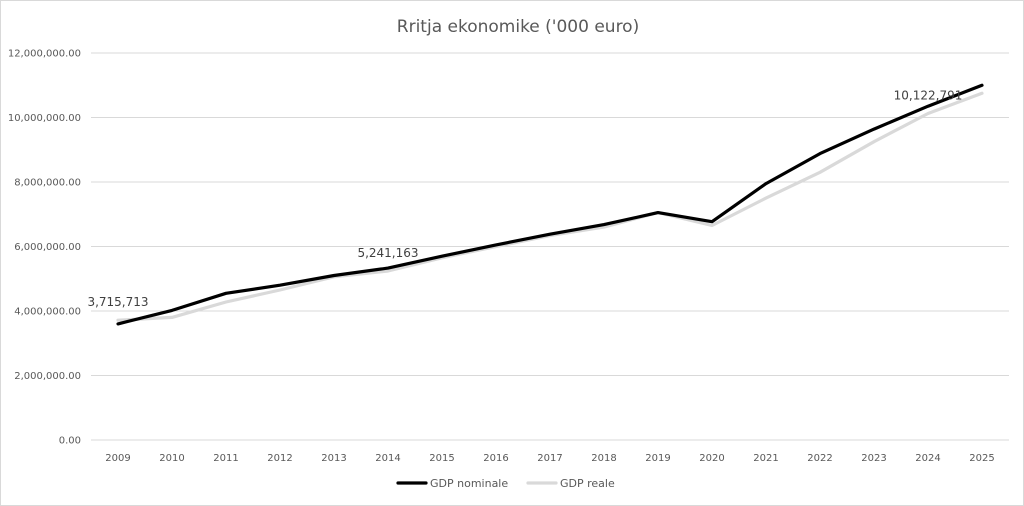 Image resolution: width=1024 pixels, height=506 pixels. I want to click on x-tick-label: 2012, so click(279, 458).